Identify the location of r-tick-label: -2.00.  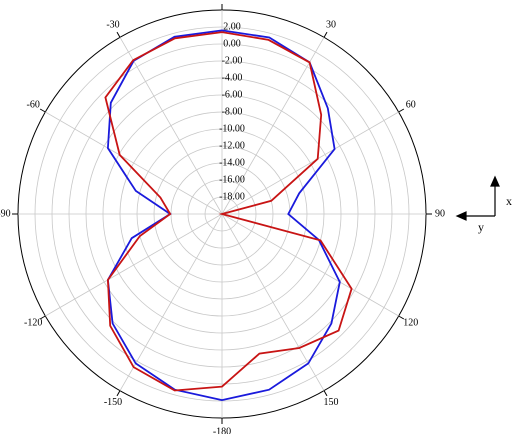
(232, 60).